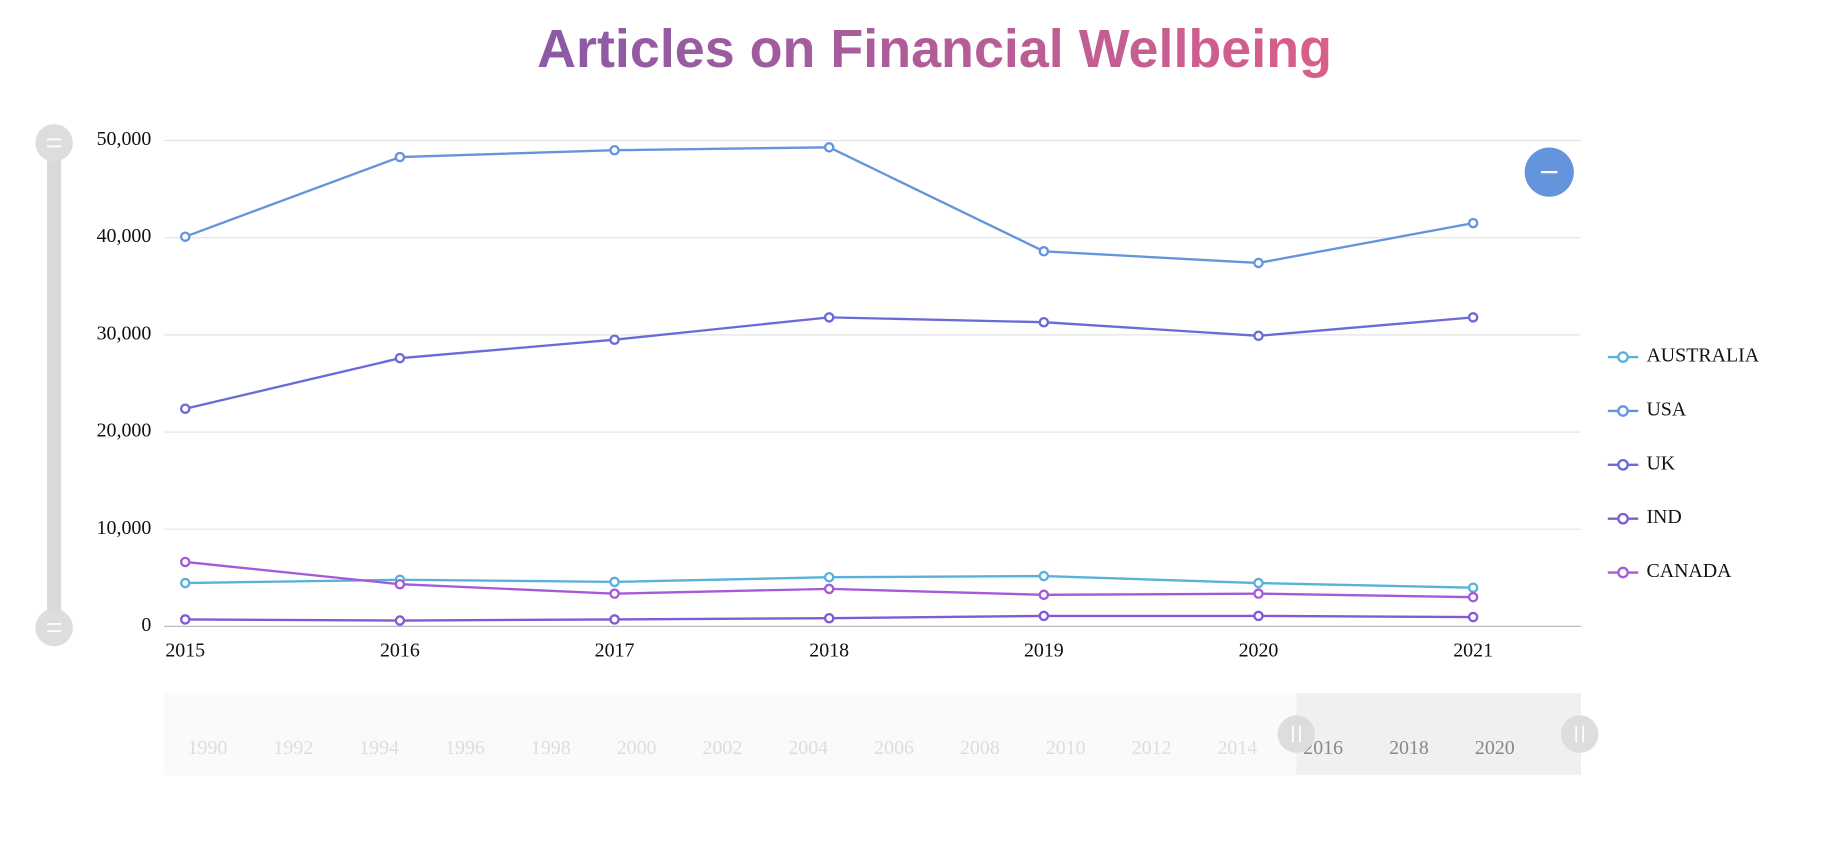 The width and height of the screenshot is (1827, 843). What do you see at coordinates (934, 49) in the screenshot?
I see `chart-title: Articles on Financial Wellbeing` at bounding box center [934, 49].